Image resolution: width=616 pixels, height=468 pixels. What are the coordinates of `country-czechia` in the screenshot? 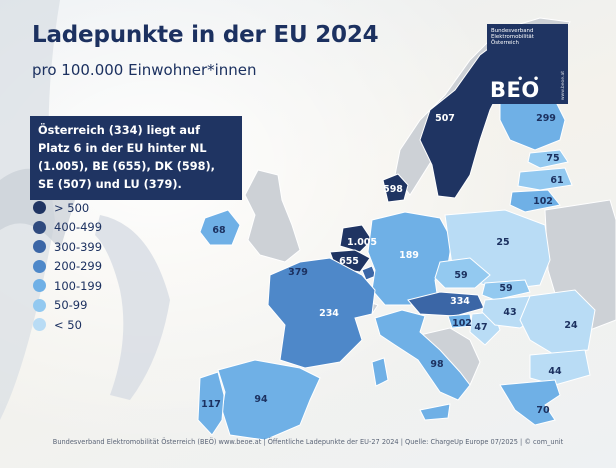 It's located at (462, 273).